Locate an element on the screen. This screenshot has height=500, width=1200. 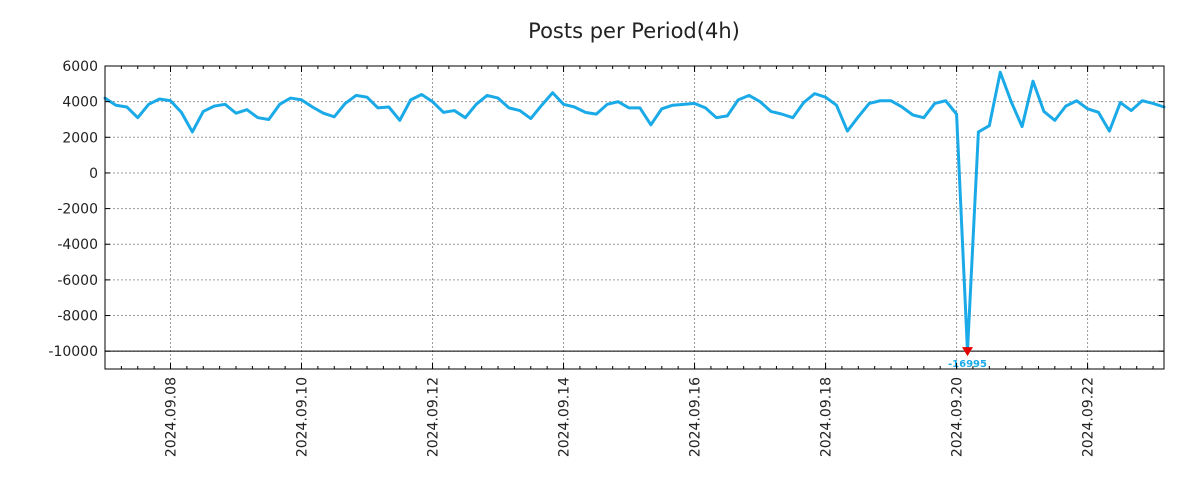
x-tick-label: 2024.09.20 is located at coordinates (958, 417).